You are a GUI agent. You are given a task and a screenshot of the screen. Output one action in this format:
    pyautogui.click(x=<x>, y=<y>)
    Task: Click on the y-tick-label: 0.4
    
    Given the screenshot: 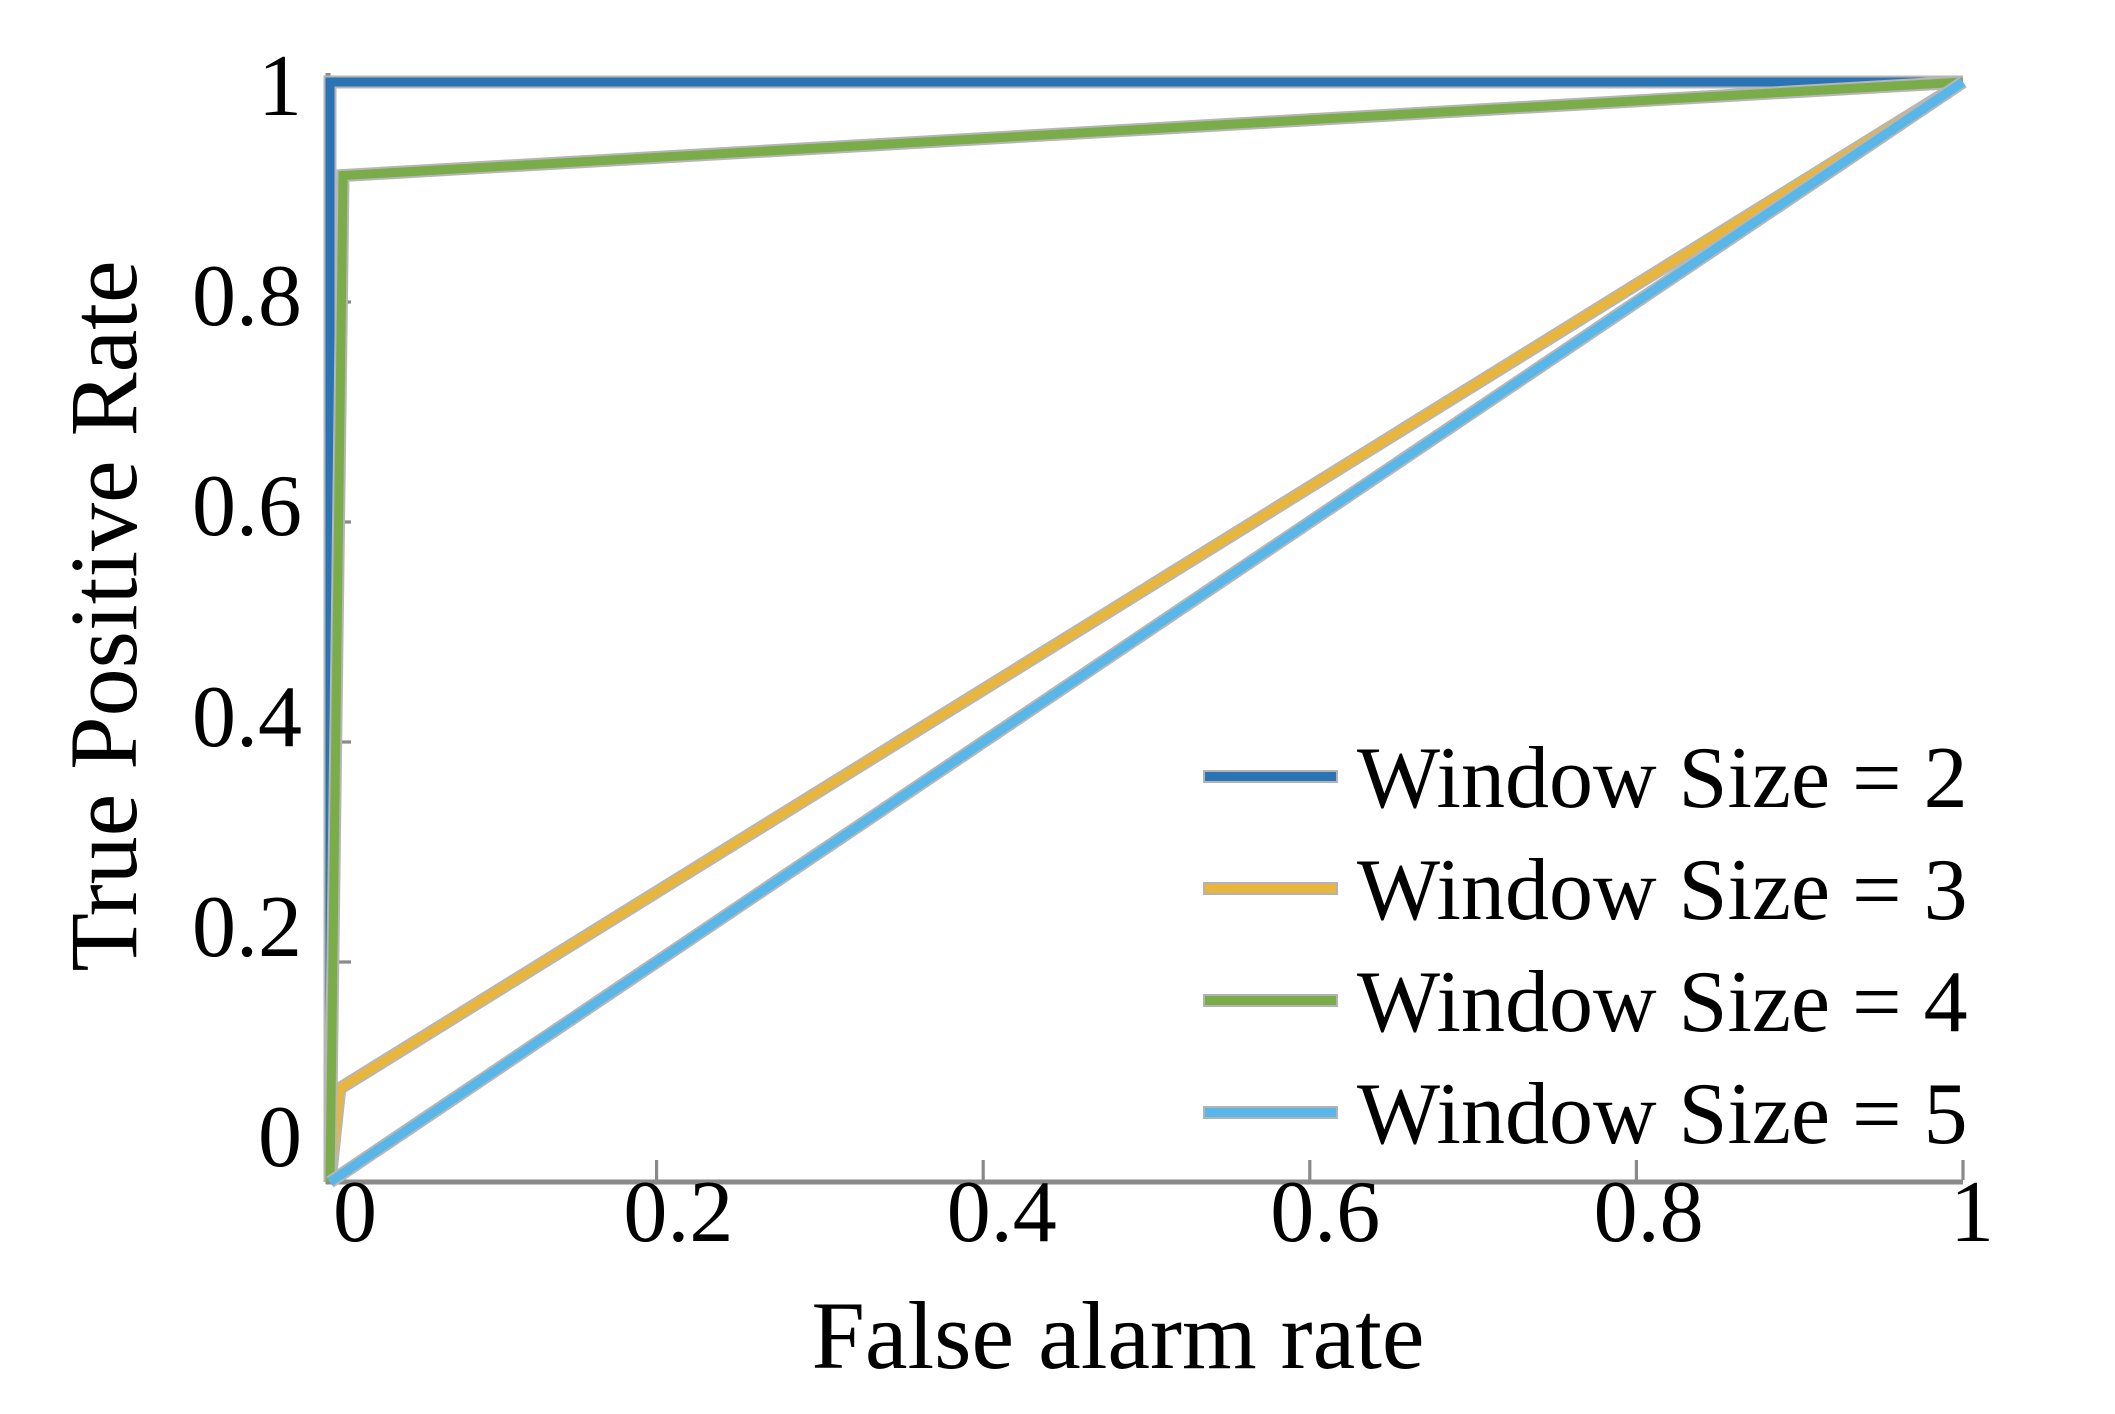 What is the action you would take?
    pyautogui.click(x=247, y=717)
    